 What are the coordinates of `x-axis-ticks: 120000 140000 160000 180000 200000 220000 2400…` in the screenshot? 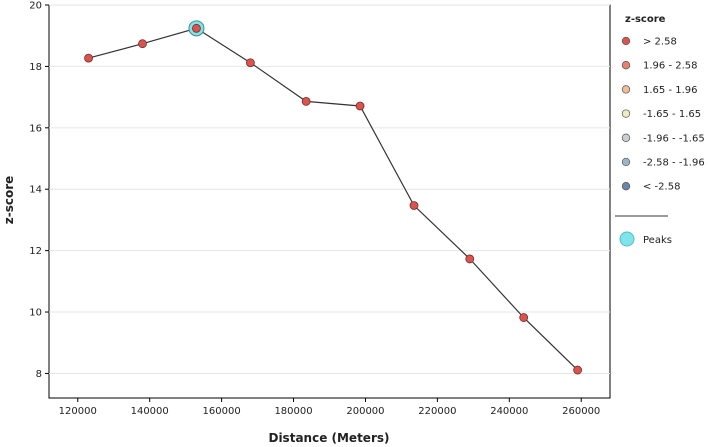 It's located at (329, 407).